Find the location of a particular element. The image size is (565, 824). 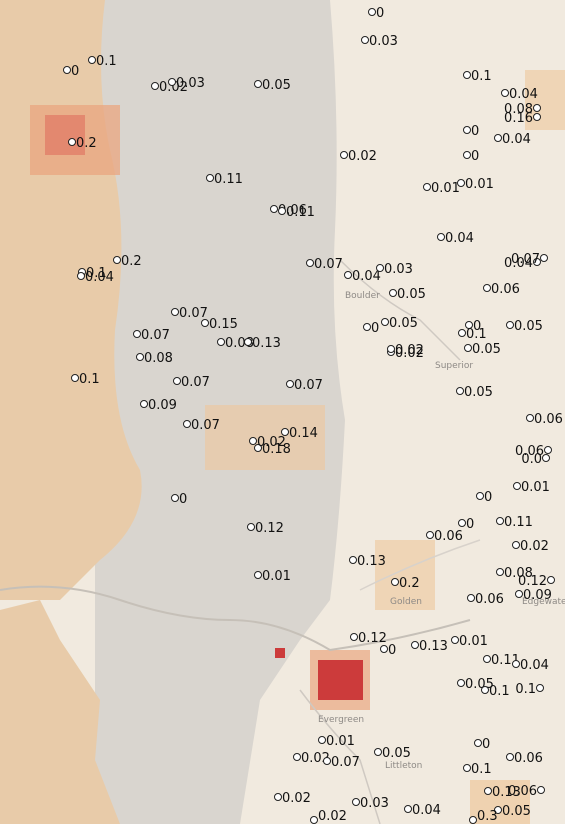

station-marker: 0.14 is located at coordinates (299, 433).